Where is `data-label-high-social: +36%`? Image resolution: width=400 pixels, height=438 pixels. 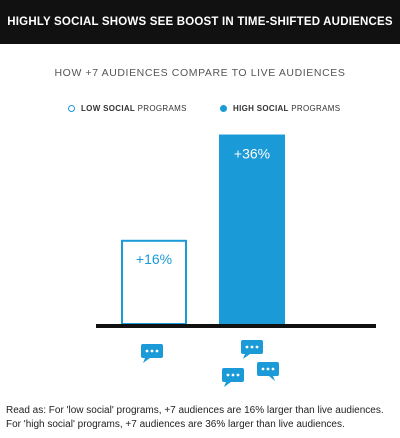 data-label-high-social: +36% is located at coordinates (252, 154).